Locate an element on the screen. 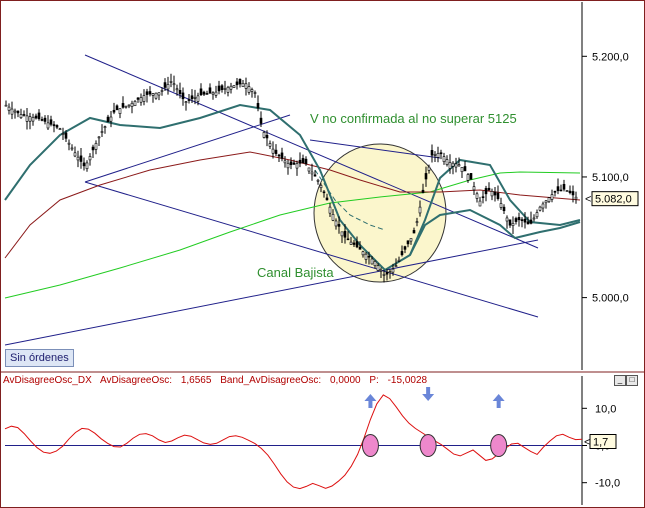 This screenshot has height=508, width=645. minimize-icon: _ is located at coordinates (620, 380).